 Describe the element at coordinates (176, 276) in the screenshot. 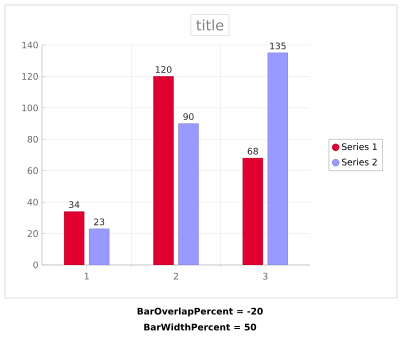

I see `x-tick-label: 2` at that location.